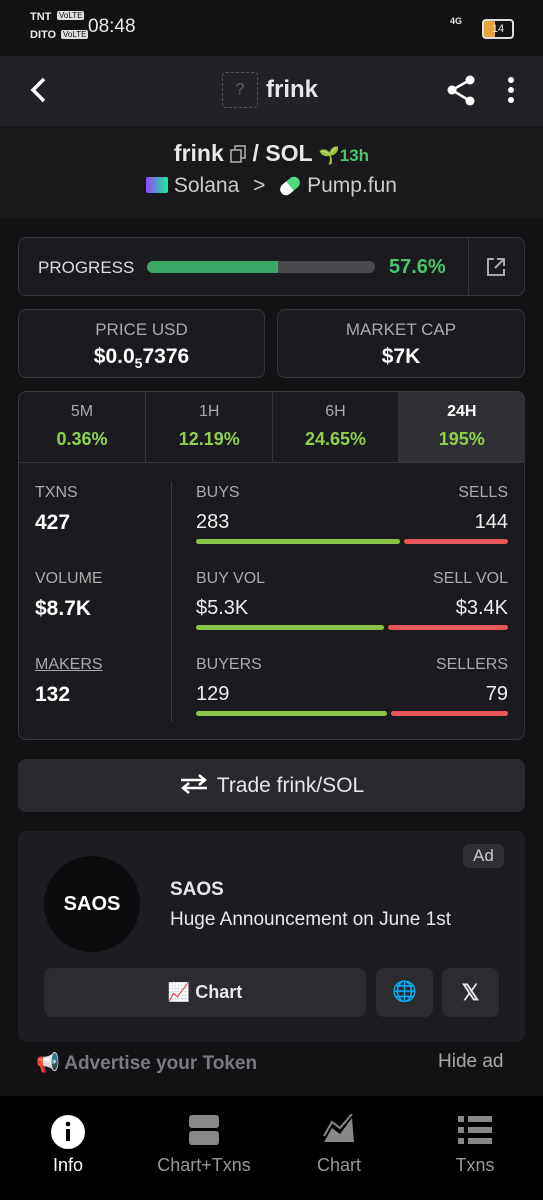 The width and height of the screenshot is (543, 1200). What do you see at coordinates (498, 29) in the screenshot?
I see `battery: 14` at bounding box center [498, 29].